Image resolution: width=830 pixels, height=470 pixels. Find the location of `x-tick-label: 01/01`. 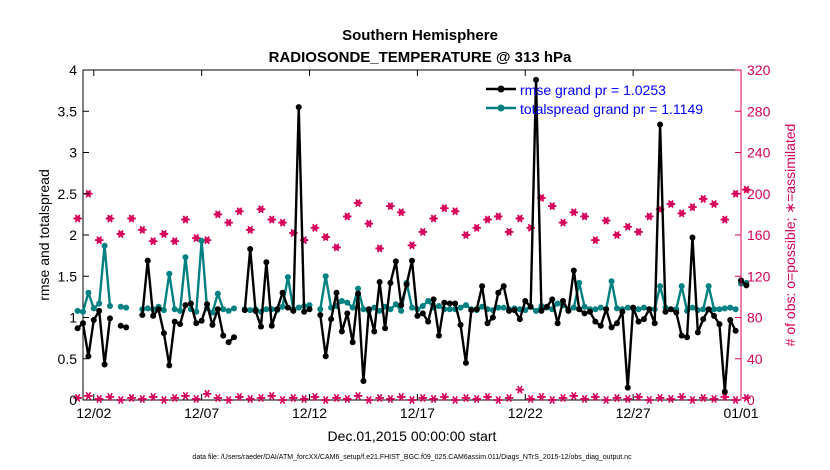

x-tick-label: 01/01 is located at coordinates (740, 413).